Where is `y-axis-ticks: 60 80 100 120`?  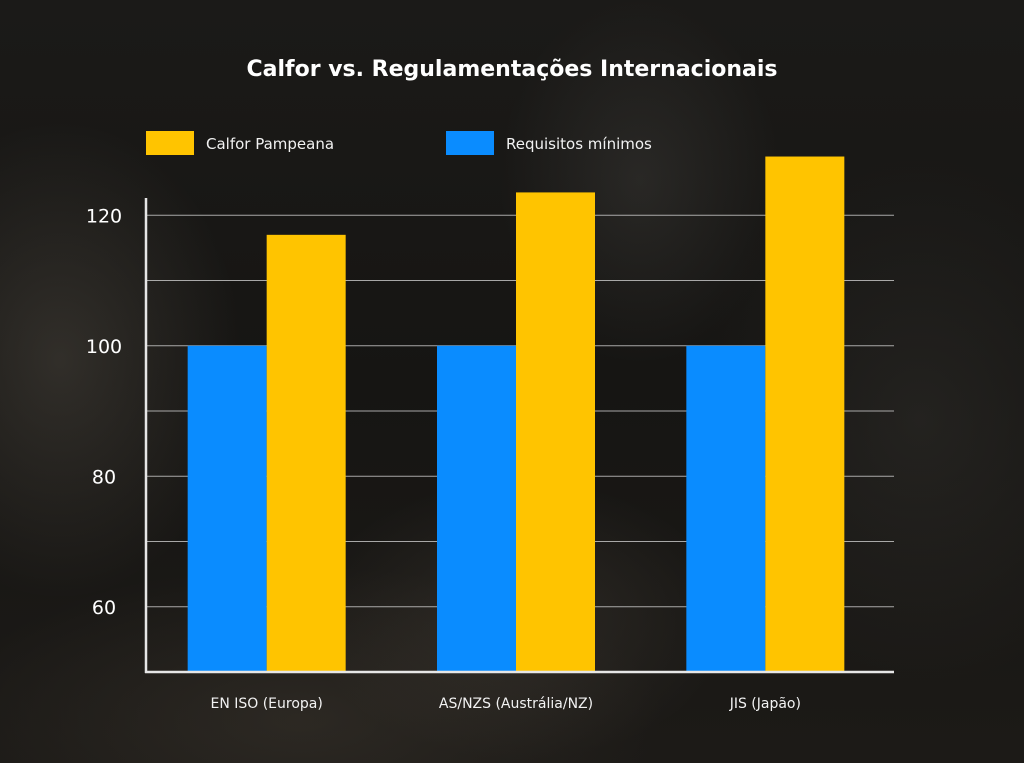 y-axis-ticks: 60 80 100 120 is located at coordinates (104, 412).